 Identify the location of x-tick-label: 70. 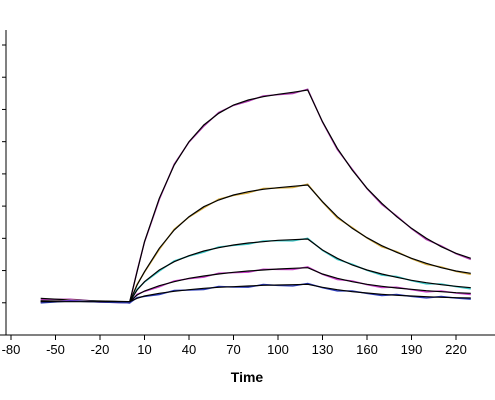
(233, 349).